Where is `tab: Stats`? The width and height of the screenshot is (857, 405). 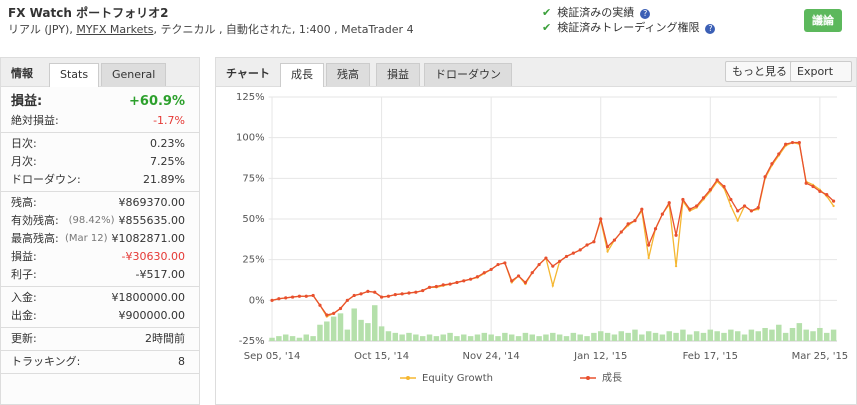
tab: Stats is located at coordinates (74, 75).